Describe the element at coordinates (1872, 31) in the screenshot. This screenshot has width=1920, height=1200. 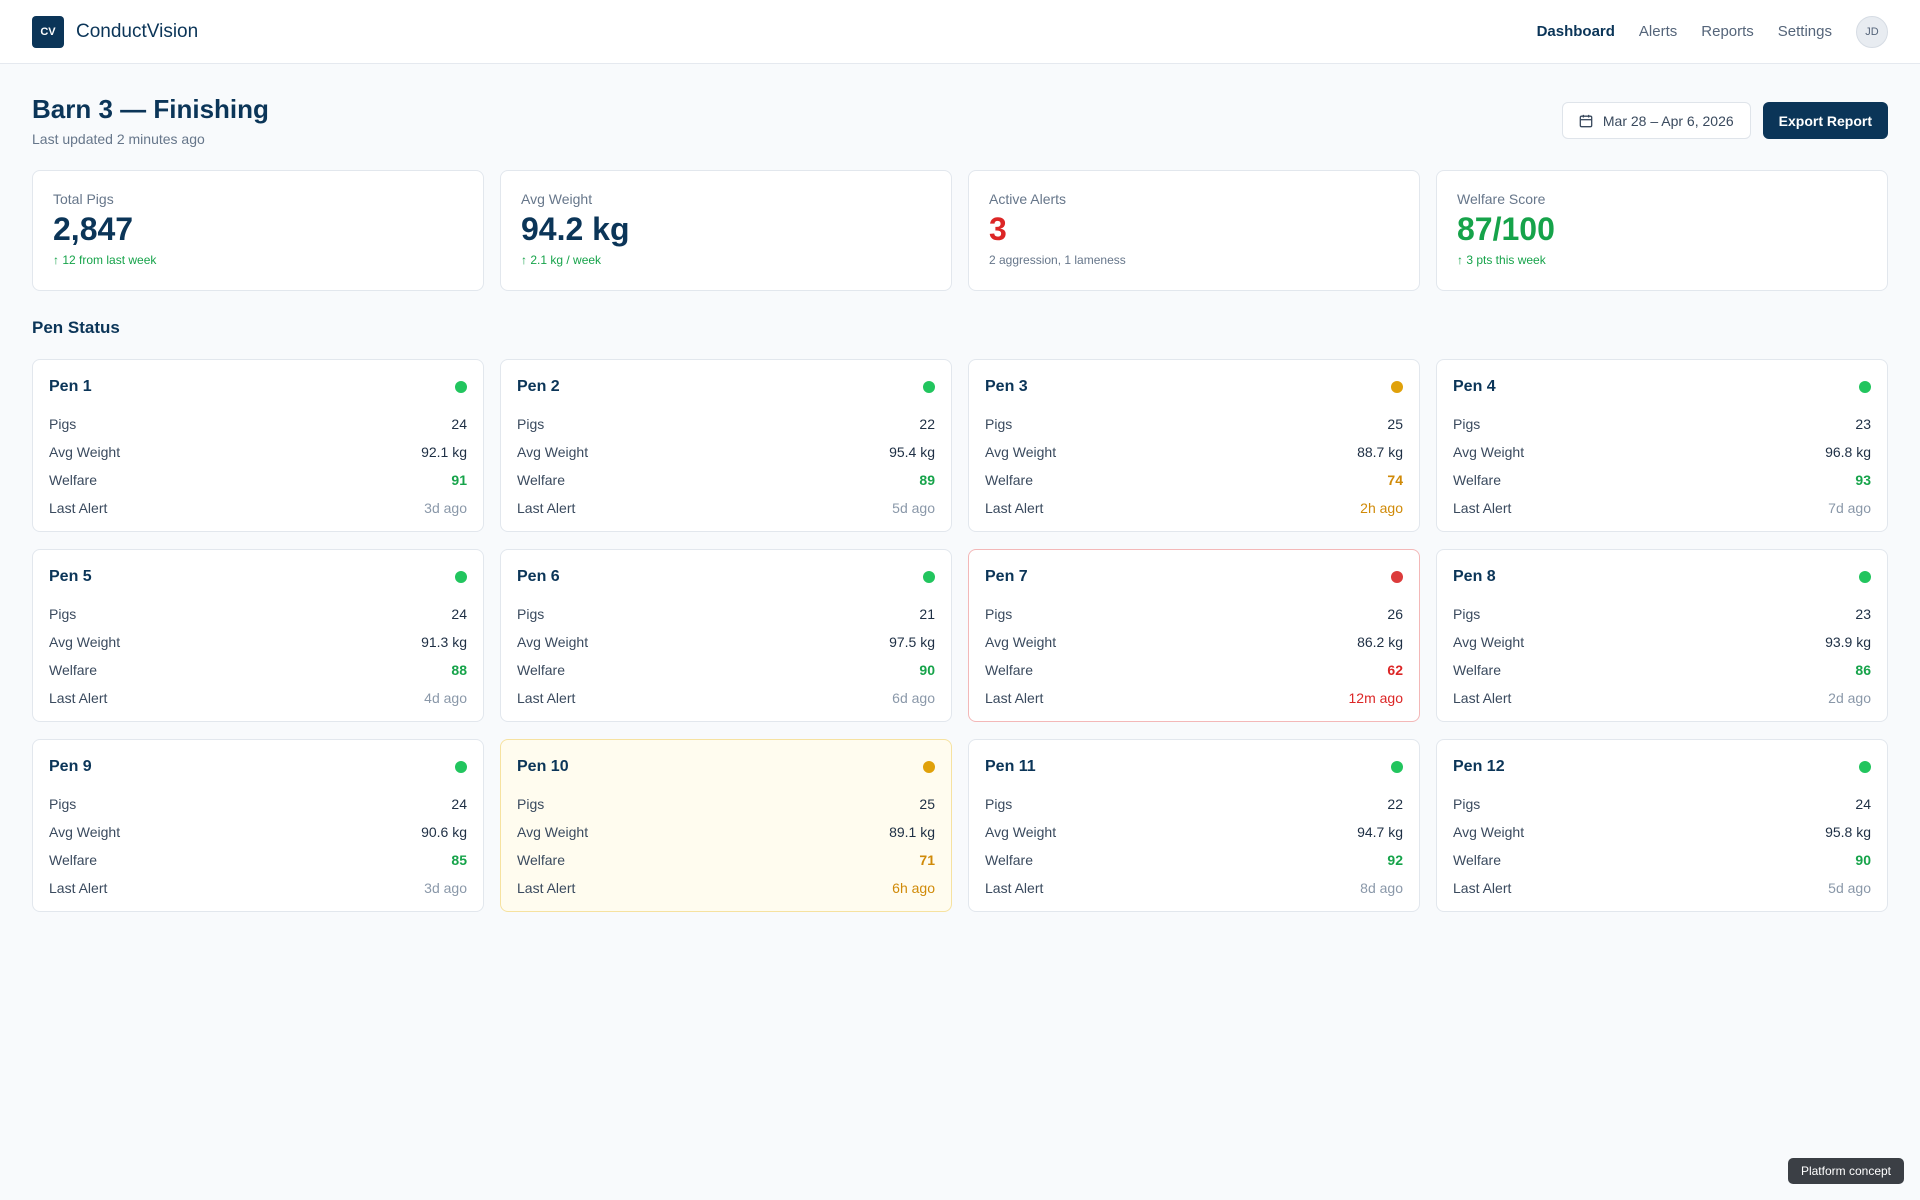
I see `user-avatar: JD` at that location.